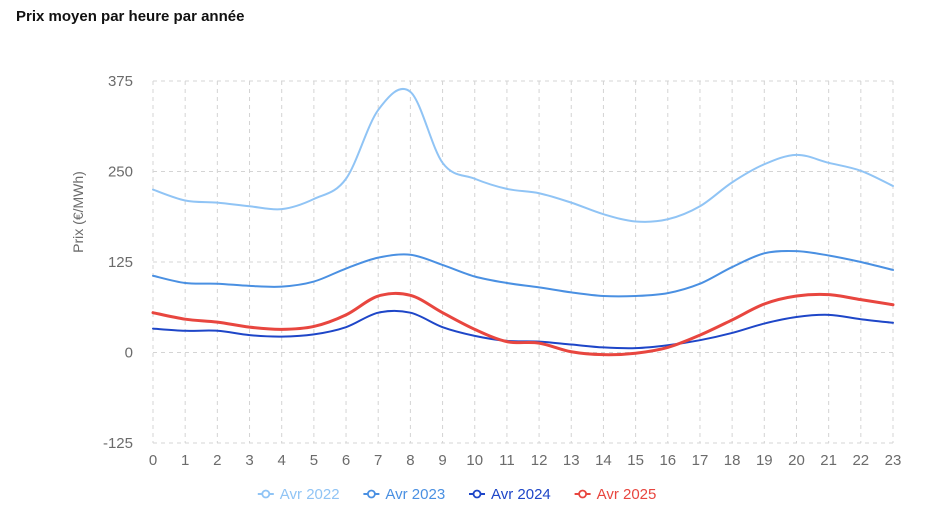  Describe the element at coordinates (523, 324) in the screenshot. I see `series-line-avr-2025` at that location.